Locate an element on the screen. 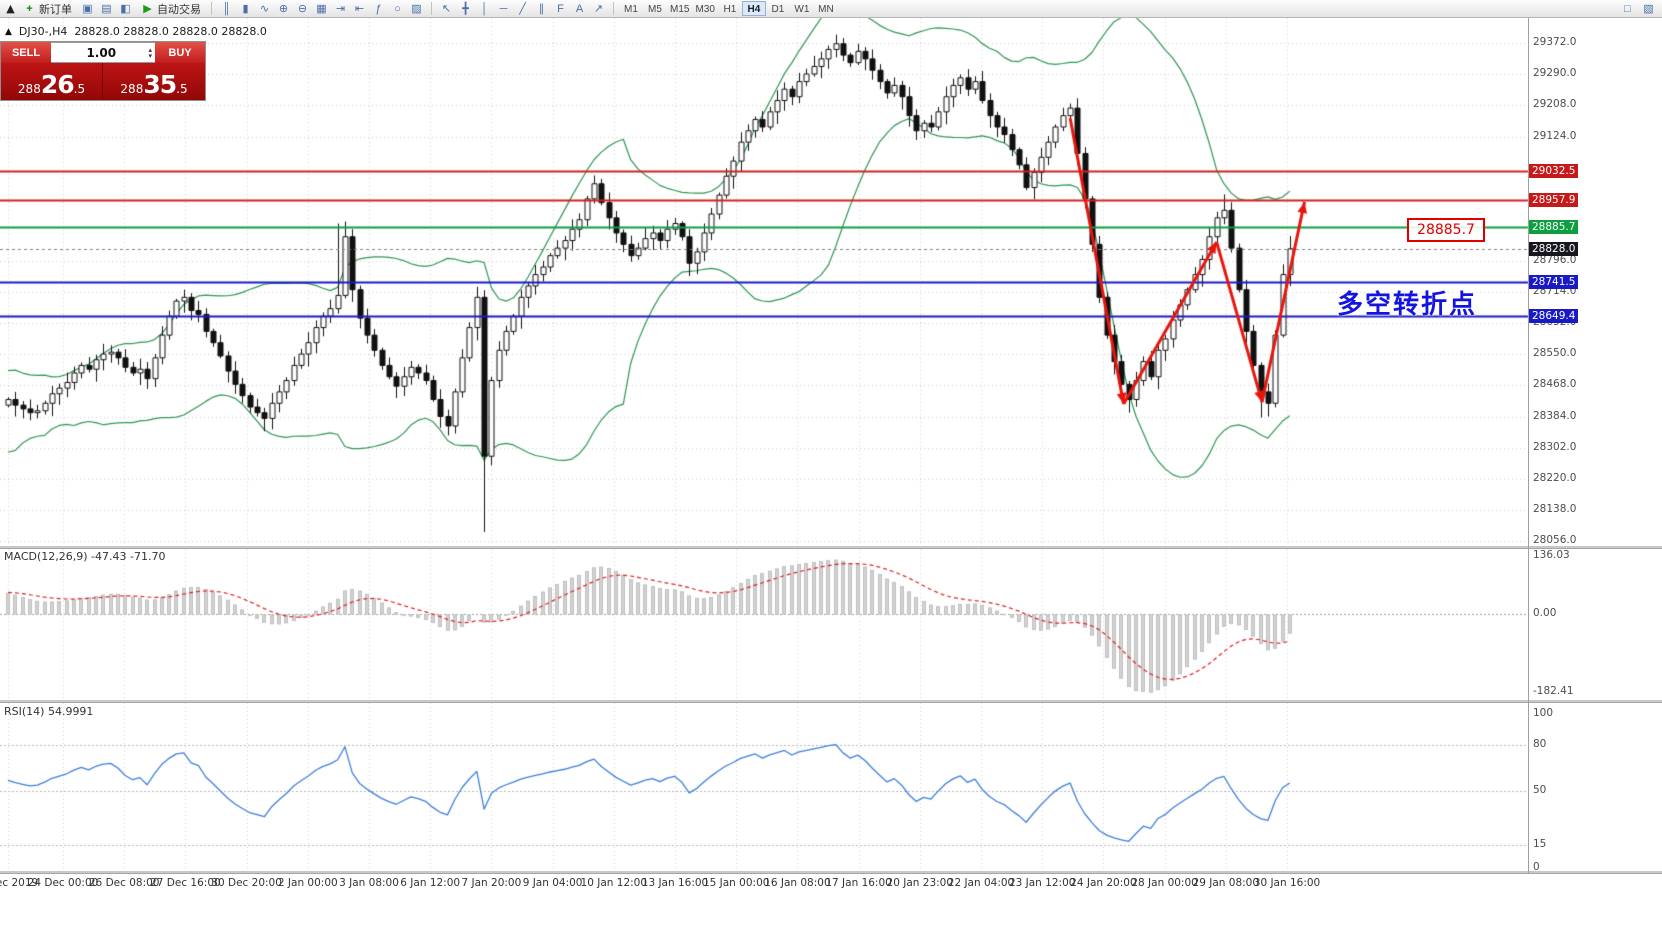 This screenshot has width=1662, height=945. bar-chart-icon: ║ is located at coordinates (226, 8).